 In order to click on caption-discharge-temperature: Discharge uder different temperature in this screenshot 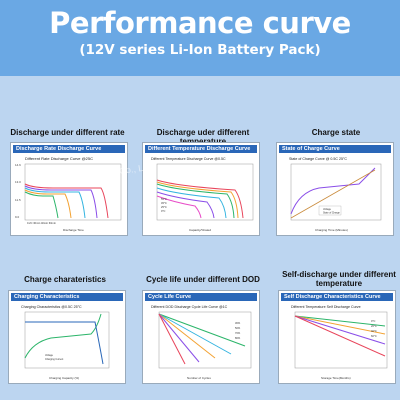, I will do `click(203, 137)`.